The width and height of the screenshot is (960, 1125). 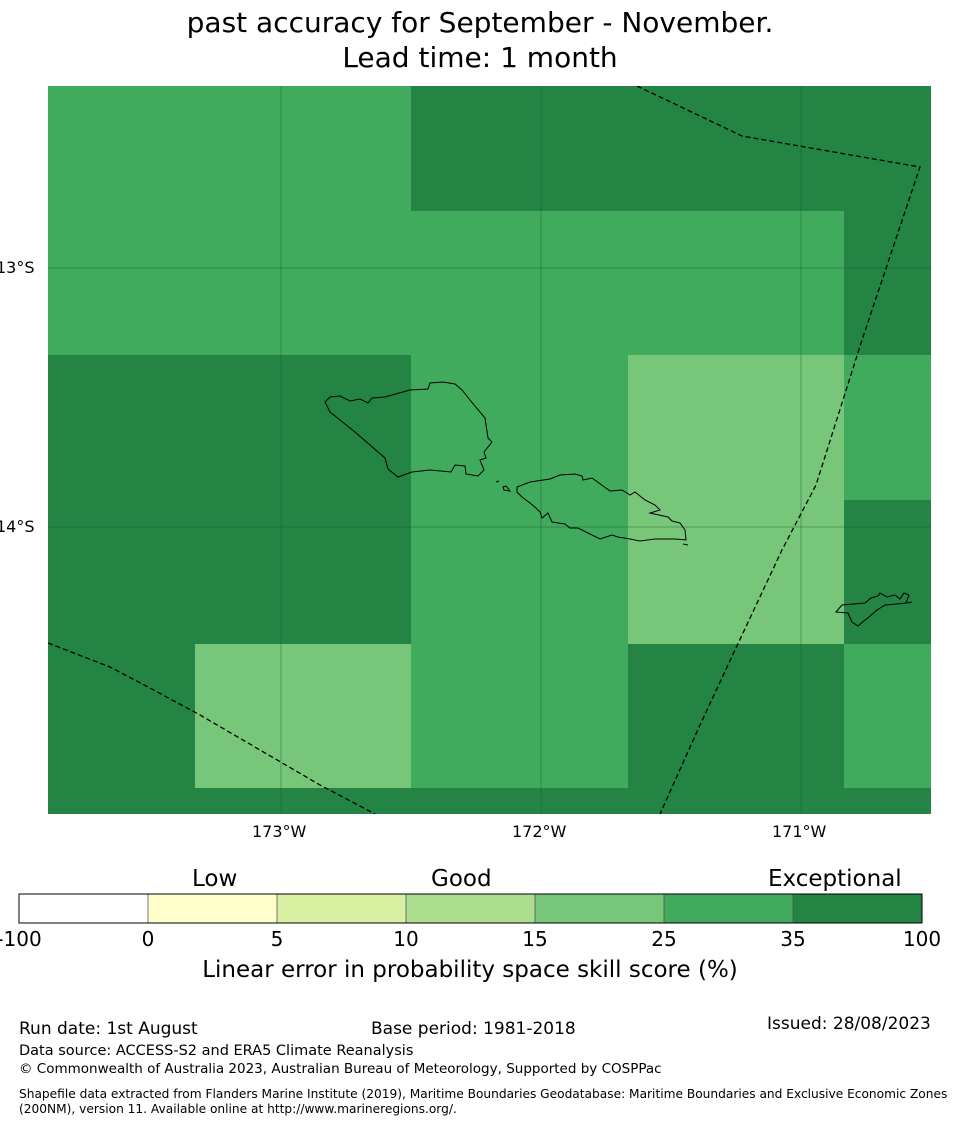 I want to click on eez-boundary, so click(x=212, y=728).